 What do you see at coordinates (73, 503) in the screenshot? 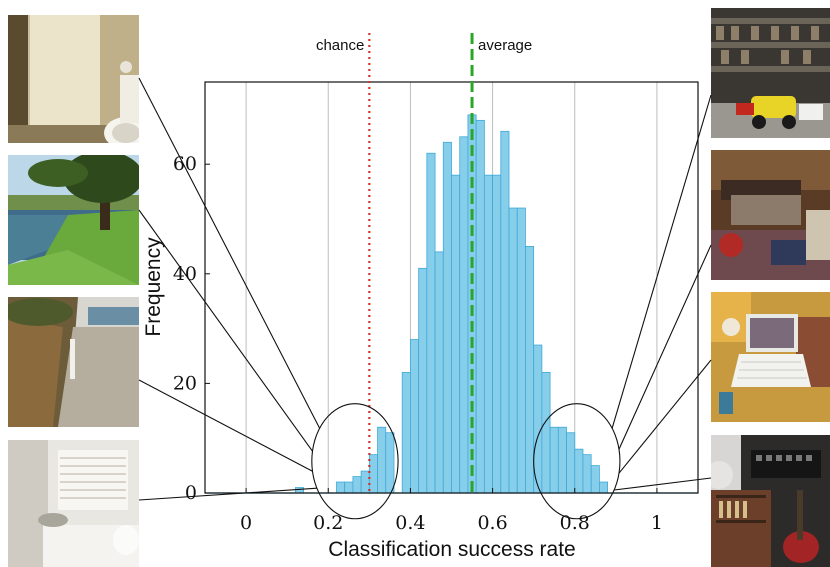
I see `bathtub-thumbnail` at bounding box center [73, 503].